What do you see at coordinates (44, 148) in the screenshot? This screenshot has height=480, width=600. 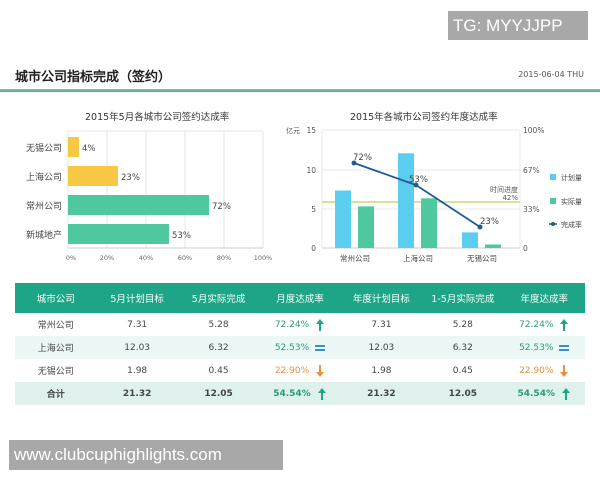 I see `cat-label: 无锡公司` at bounding box center [44, 148].